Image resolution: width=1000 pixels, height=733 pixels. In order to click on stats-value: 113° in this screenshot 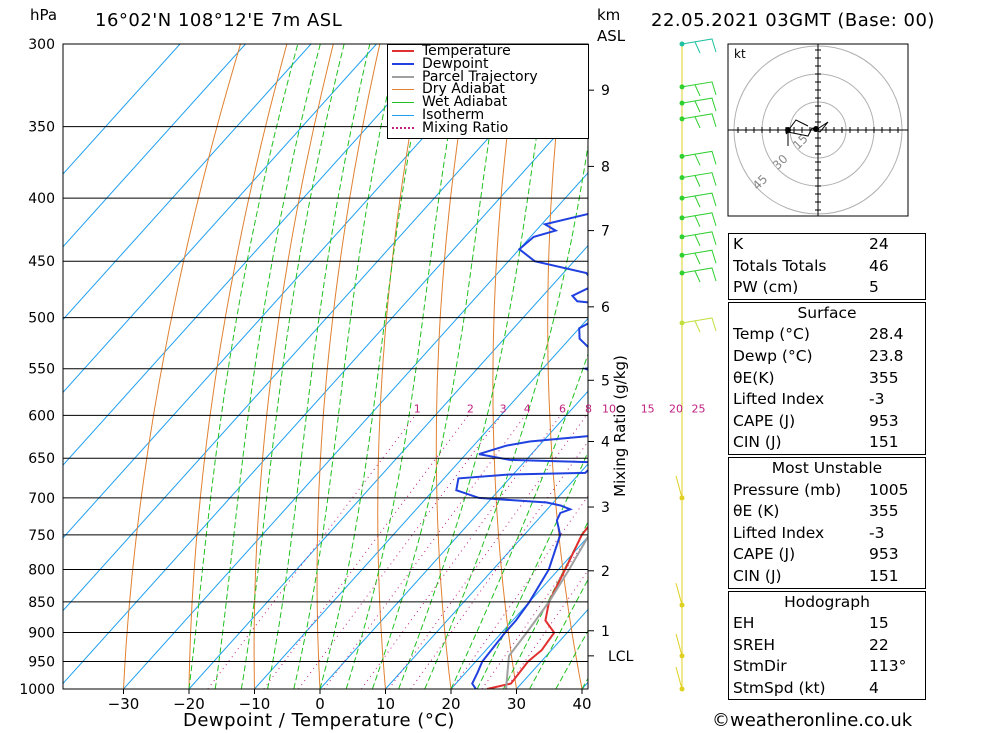, I will do `click(888, 666)`.